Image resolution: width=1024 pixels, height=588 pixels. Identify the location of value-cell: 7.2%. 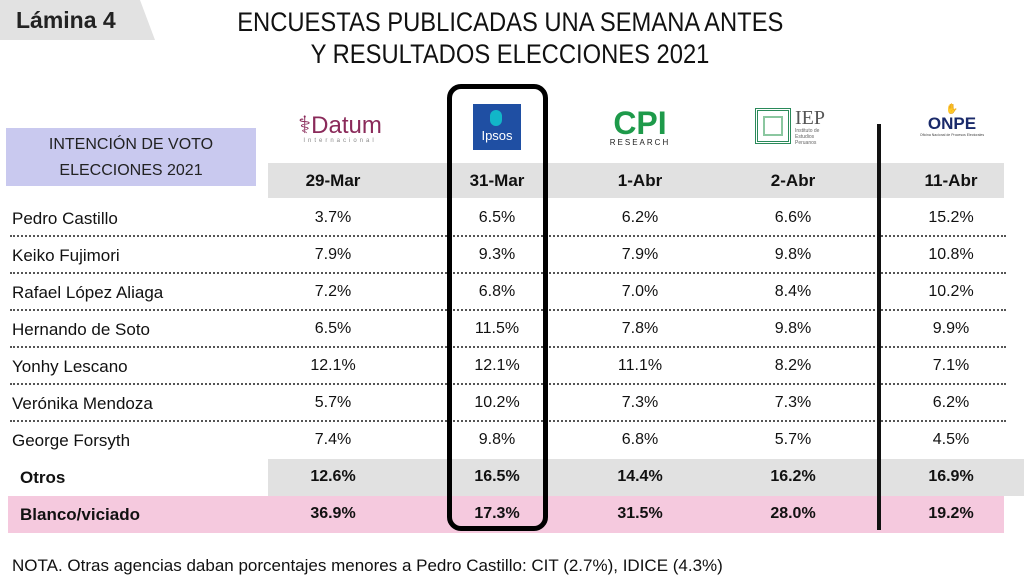
(333, 291).